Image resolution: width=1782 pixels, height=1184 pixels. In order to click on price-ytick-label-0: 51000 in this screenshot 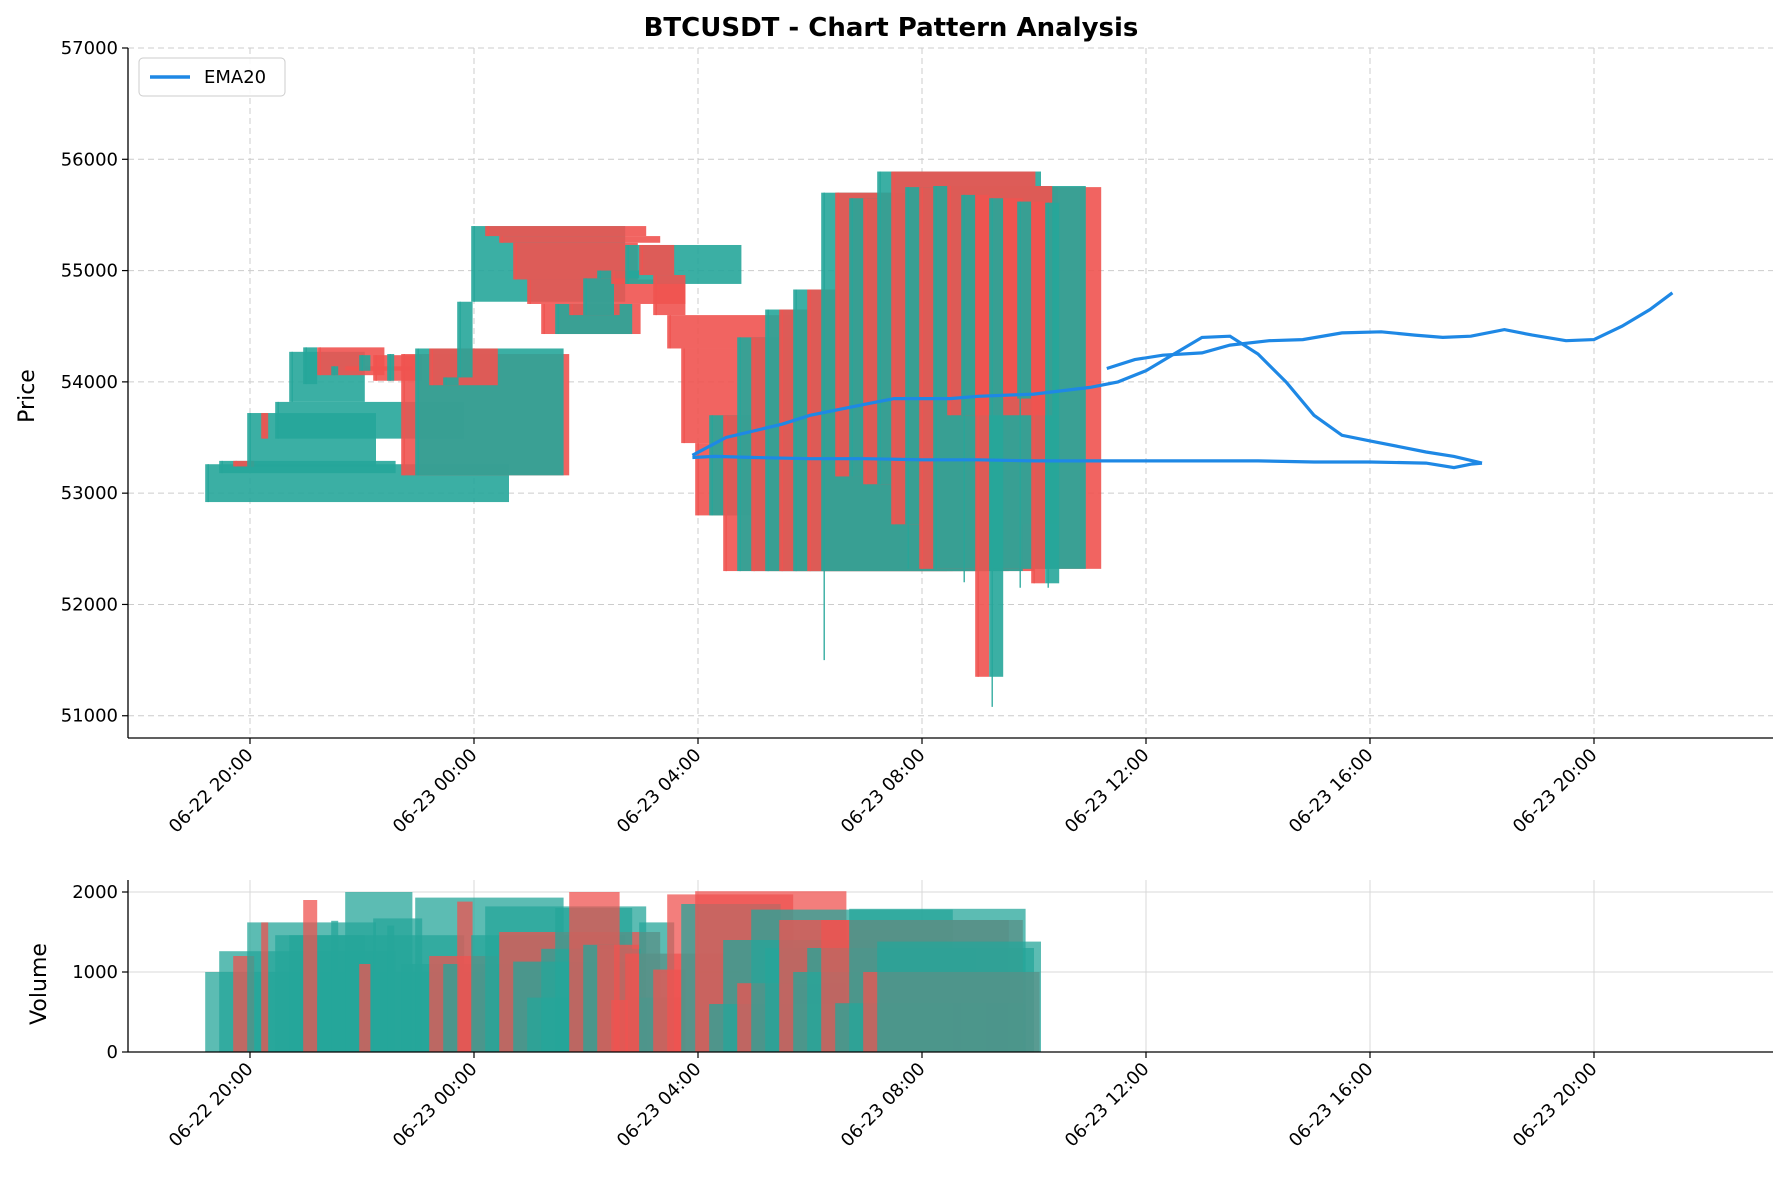, I will do `click(89, 716)`.